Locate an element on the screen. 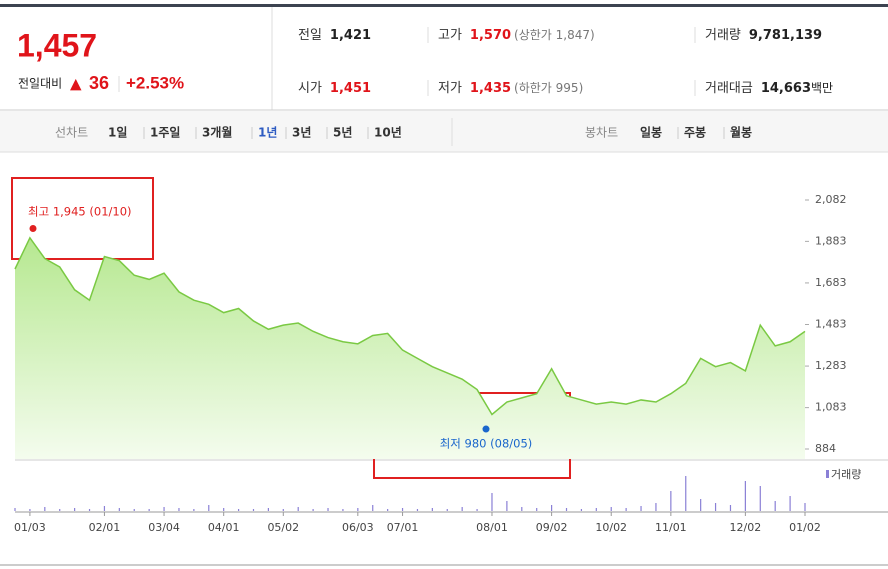 The height and width of the screenshot is (569, 888). change-label: 전일대비 is located at coordinates (40, 84).